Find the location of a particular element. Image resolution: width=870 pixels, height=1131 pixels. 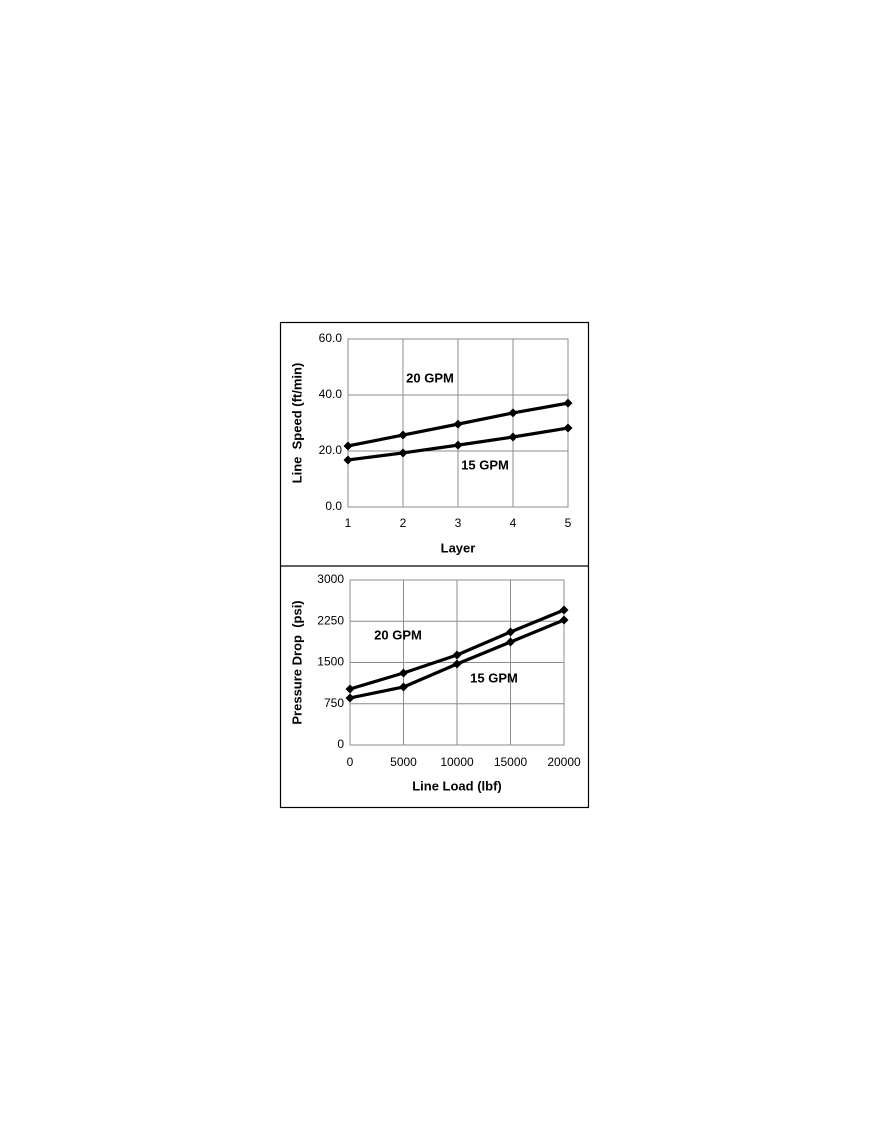

y-tick-label: 0.0 is located at coordinates (333, 506).